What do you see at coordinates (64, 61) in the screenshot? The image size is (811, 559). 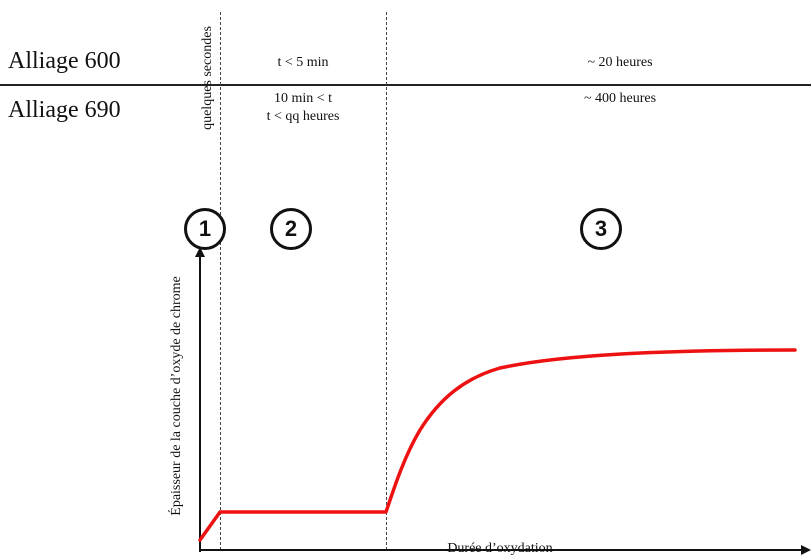 I see `alloy-600-label: Alliage 600` at bounding box center [64, 61].